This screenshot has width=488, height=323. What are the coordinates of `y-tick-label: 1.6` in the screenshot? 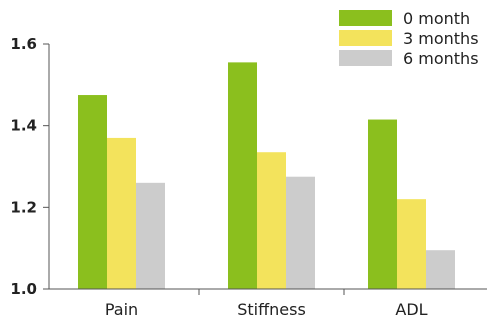 It's located at (23, 44).